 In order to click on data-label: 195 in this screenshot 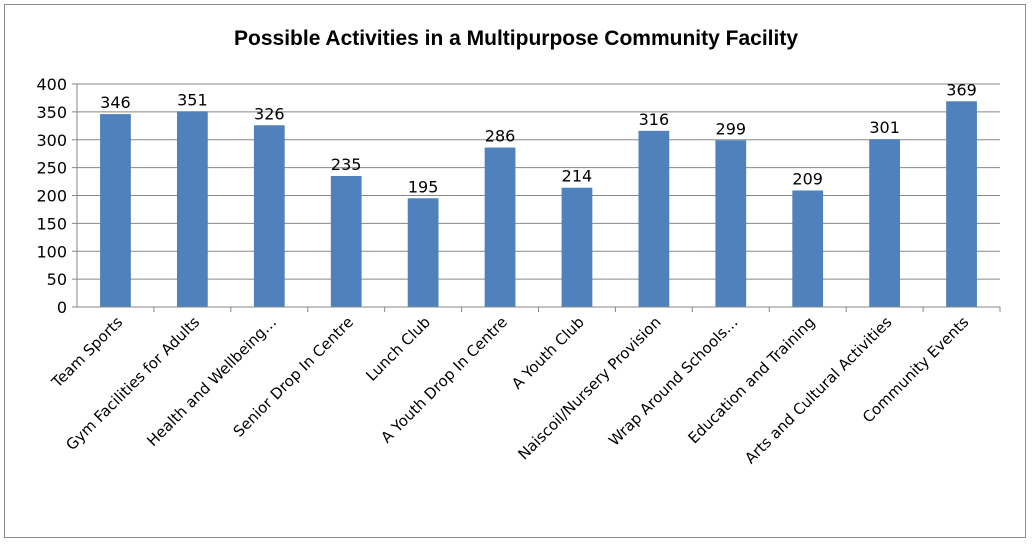, I will do `click(423, 186)`.